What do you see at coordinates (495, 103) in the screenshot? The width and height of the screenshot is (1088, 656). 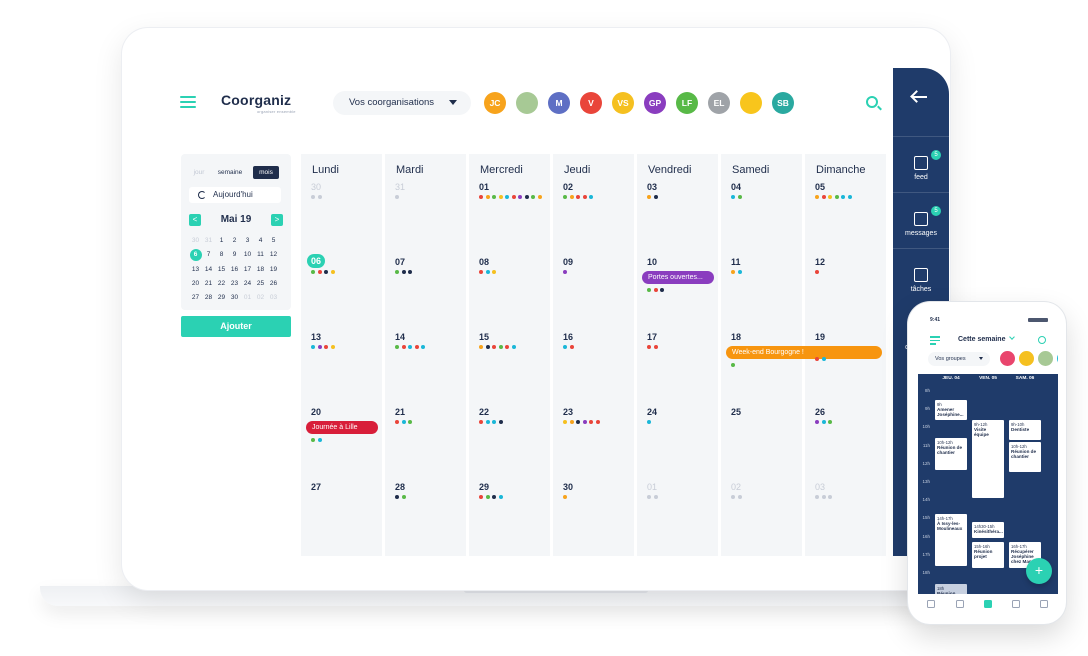 I see `member-avatar: JC` at bounding box center [495, 103].